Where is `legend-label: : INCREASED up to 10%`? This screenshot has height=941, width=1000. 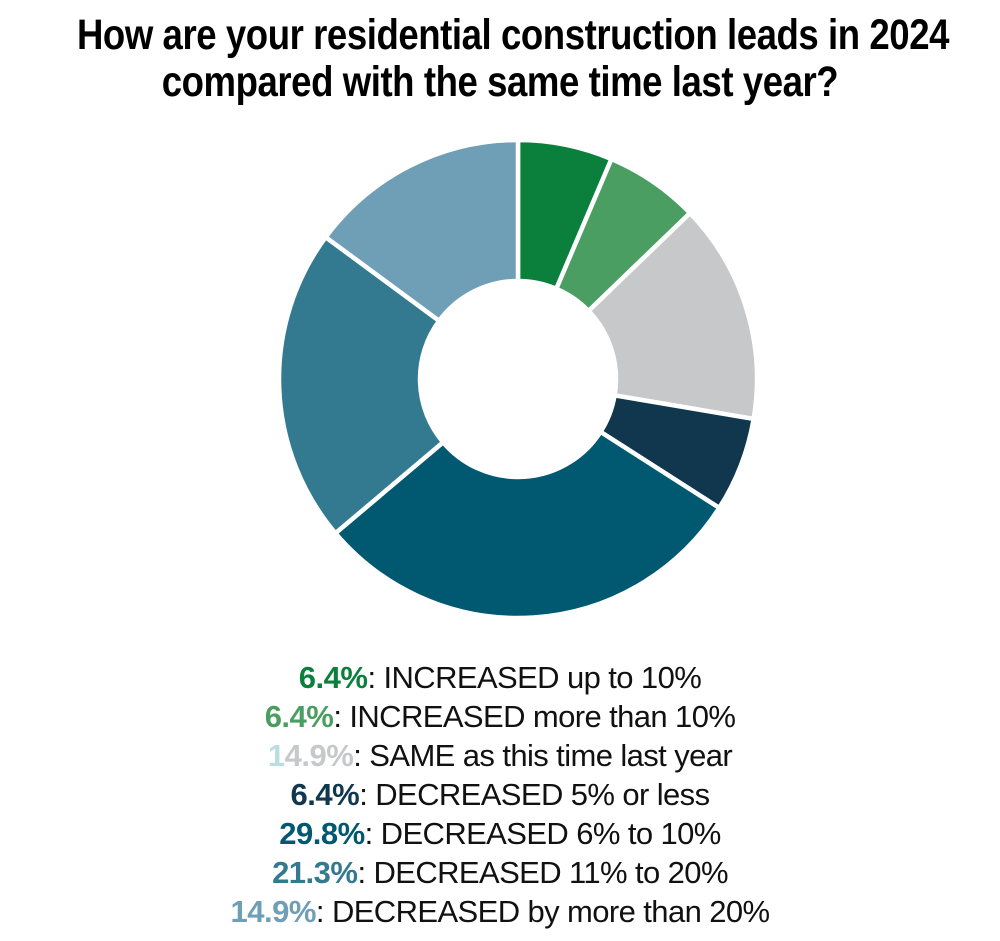 legend-label: : INCREASED up to 10% is located at coordinates (534, 677).